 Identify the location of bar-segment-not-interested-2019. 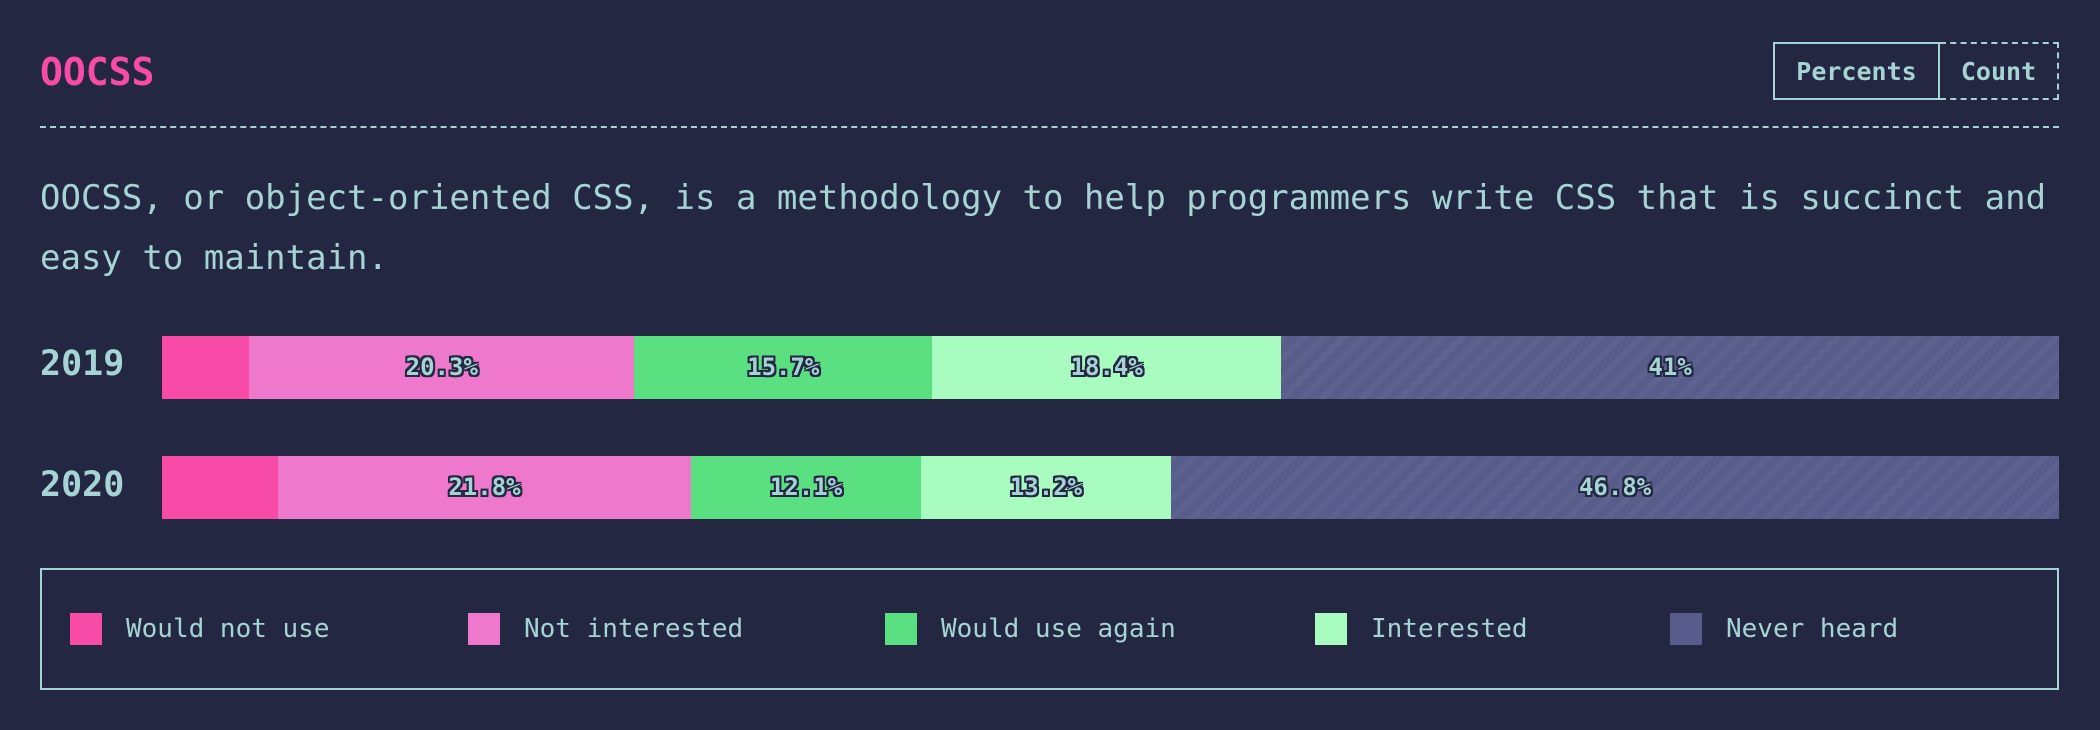
(442, 367).